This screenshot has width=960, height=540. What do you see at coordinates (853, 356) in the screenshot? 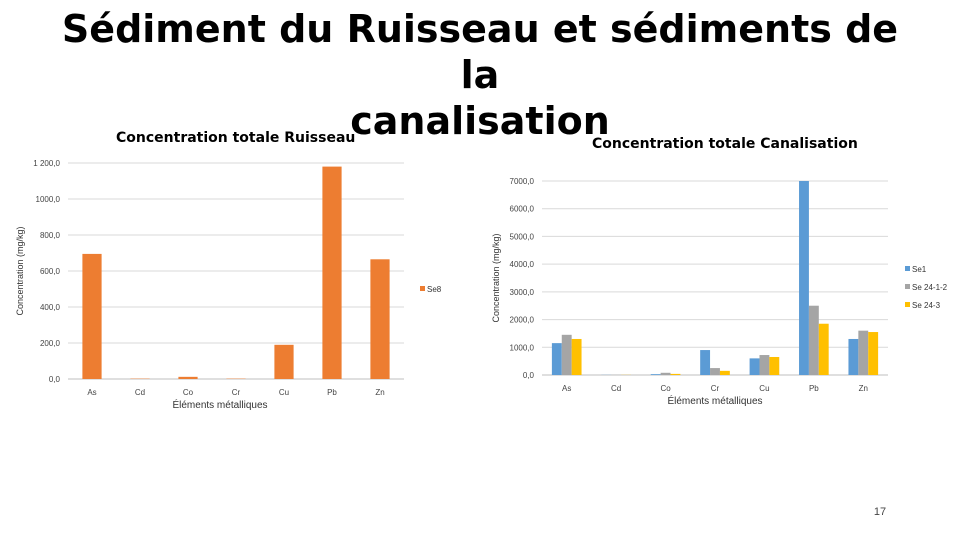
I see `bar-se1-zn` at bounding box center [853, 356].